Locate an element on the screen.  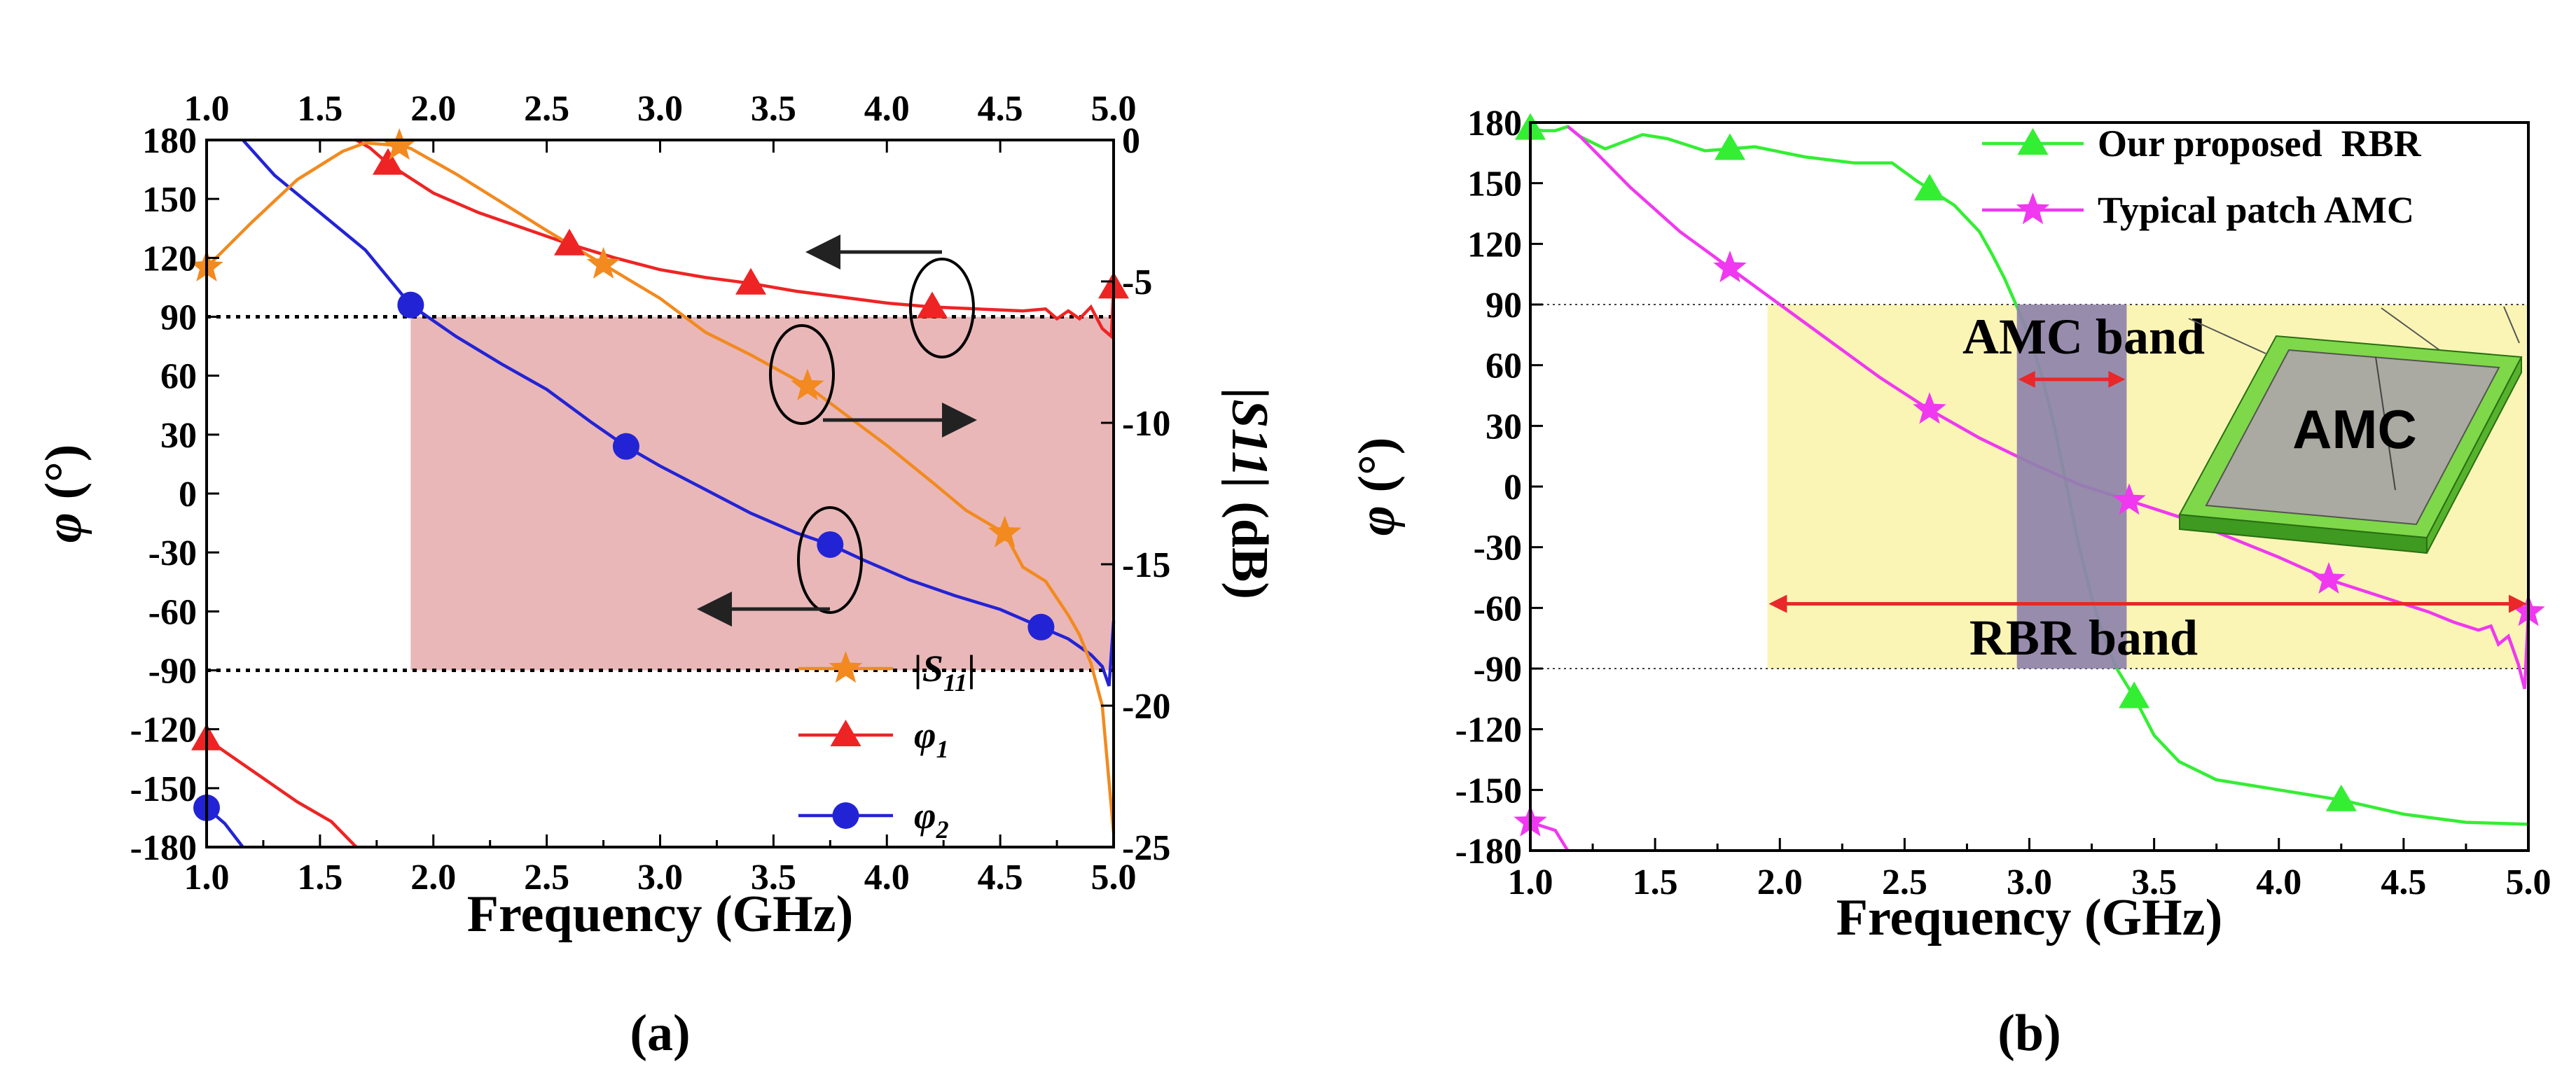
y2-tick-label: -5 is located at coordinates (1137, 282).